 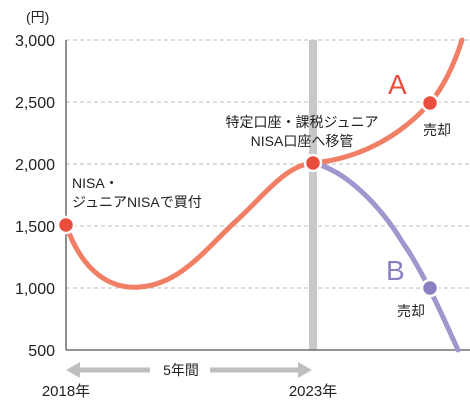 I want to click on x-label-end: 2023年, so click(x=313, y=391).